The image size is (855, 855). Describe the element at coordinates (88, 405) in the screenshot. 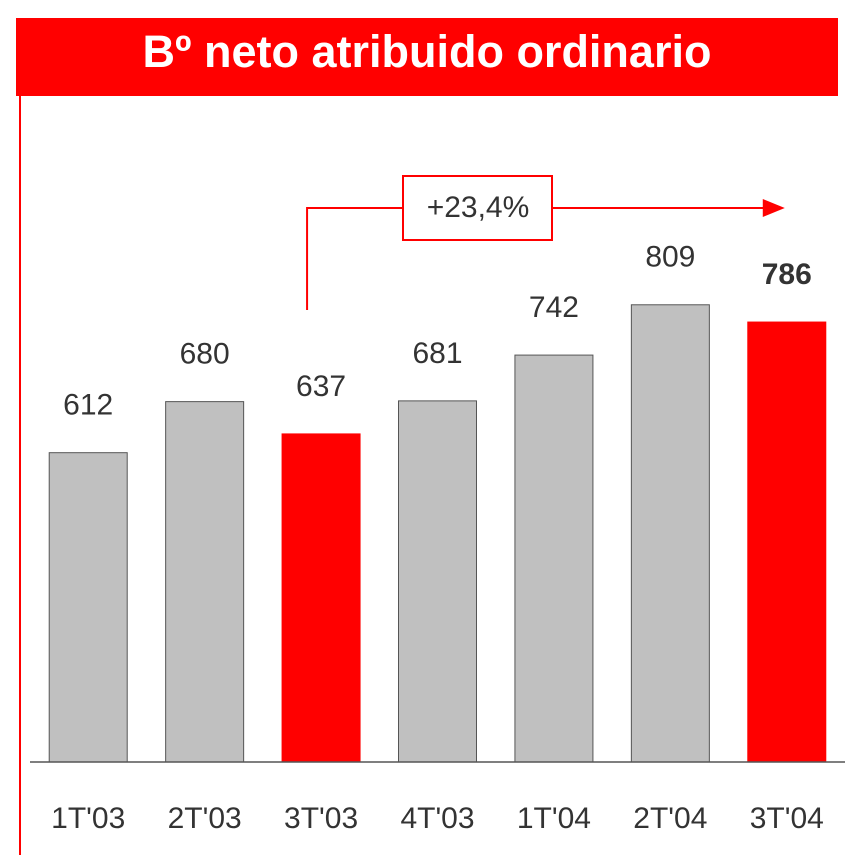

I see `value-label: 612` at that location.